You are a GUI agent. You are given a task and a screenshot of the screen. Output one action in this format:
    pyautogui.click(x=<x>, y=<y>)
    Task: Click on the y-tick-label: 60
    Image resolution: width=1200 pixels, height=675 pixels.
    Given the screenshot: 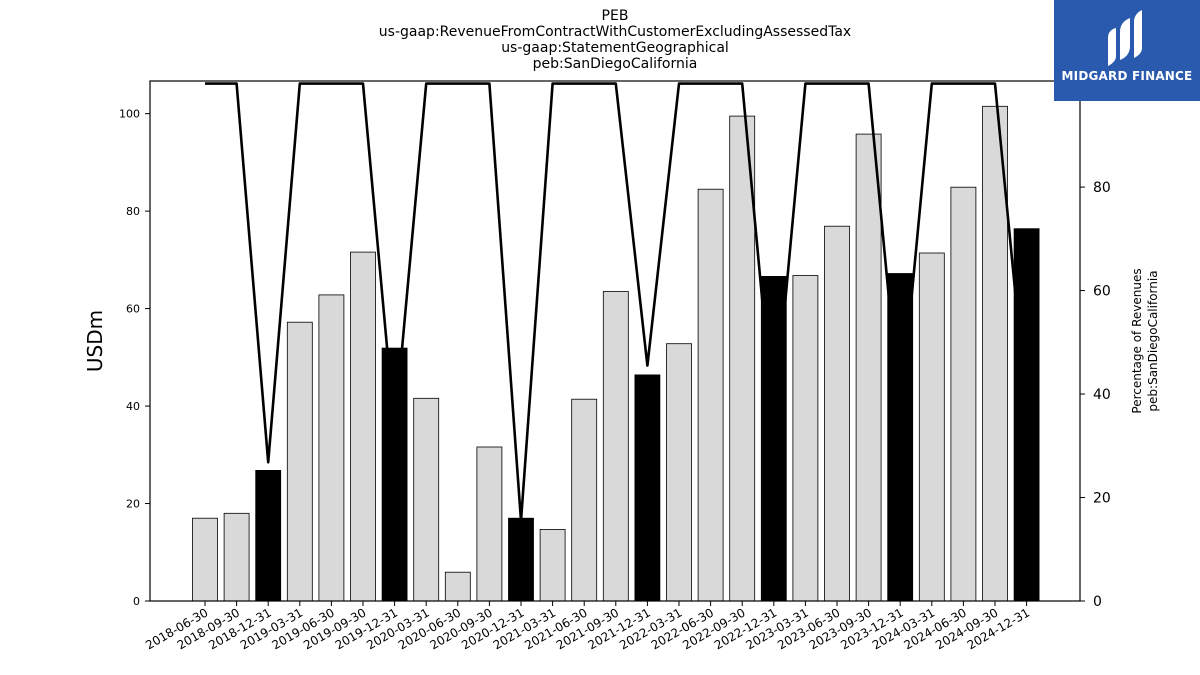 What is the action you would take?
    pyautogui.click(x=133, y=309)
    